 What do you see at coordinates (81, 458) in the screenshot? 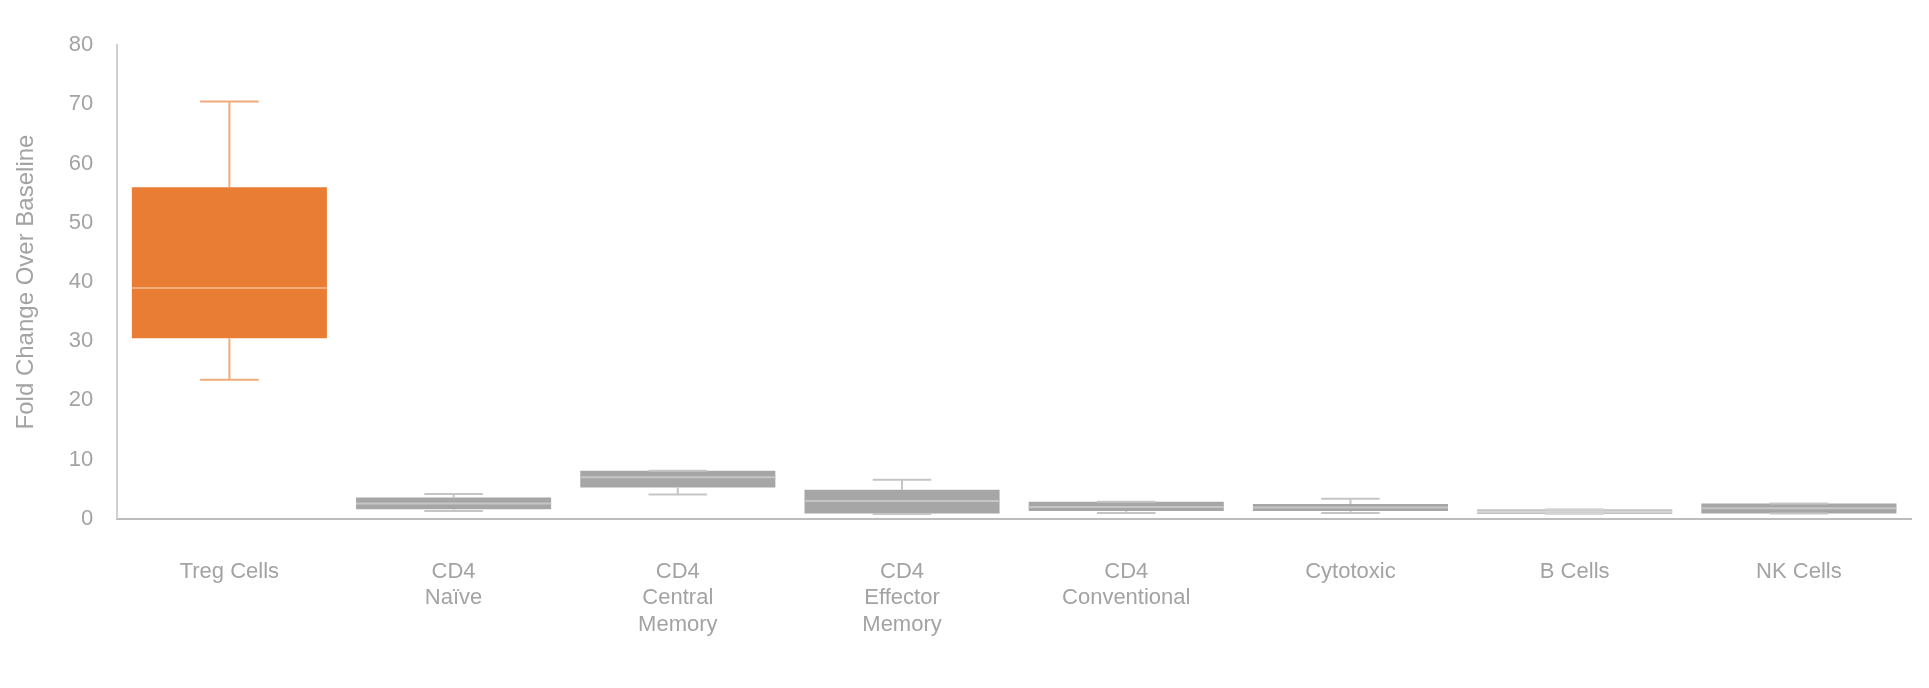
I see `y-tick-label: 10` at bounding box center [81, 458].